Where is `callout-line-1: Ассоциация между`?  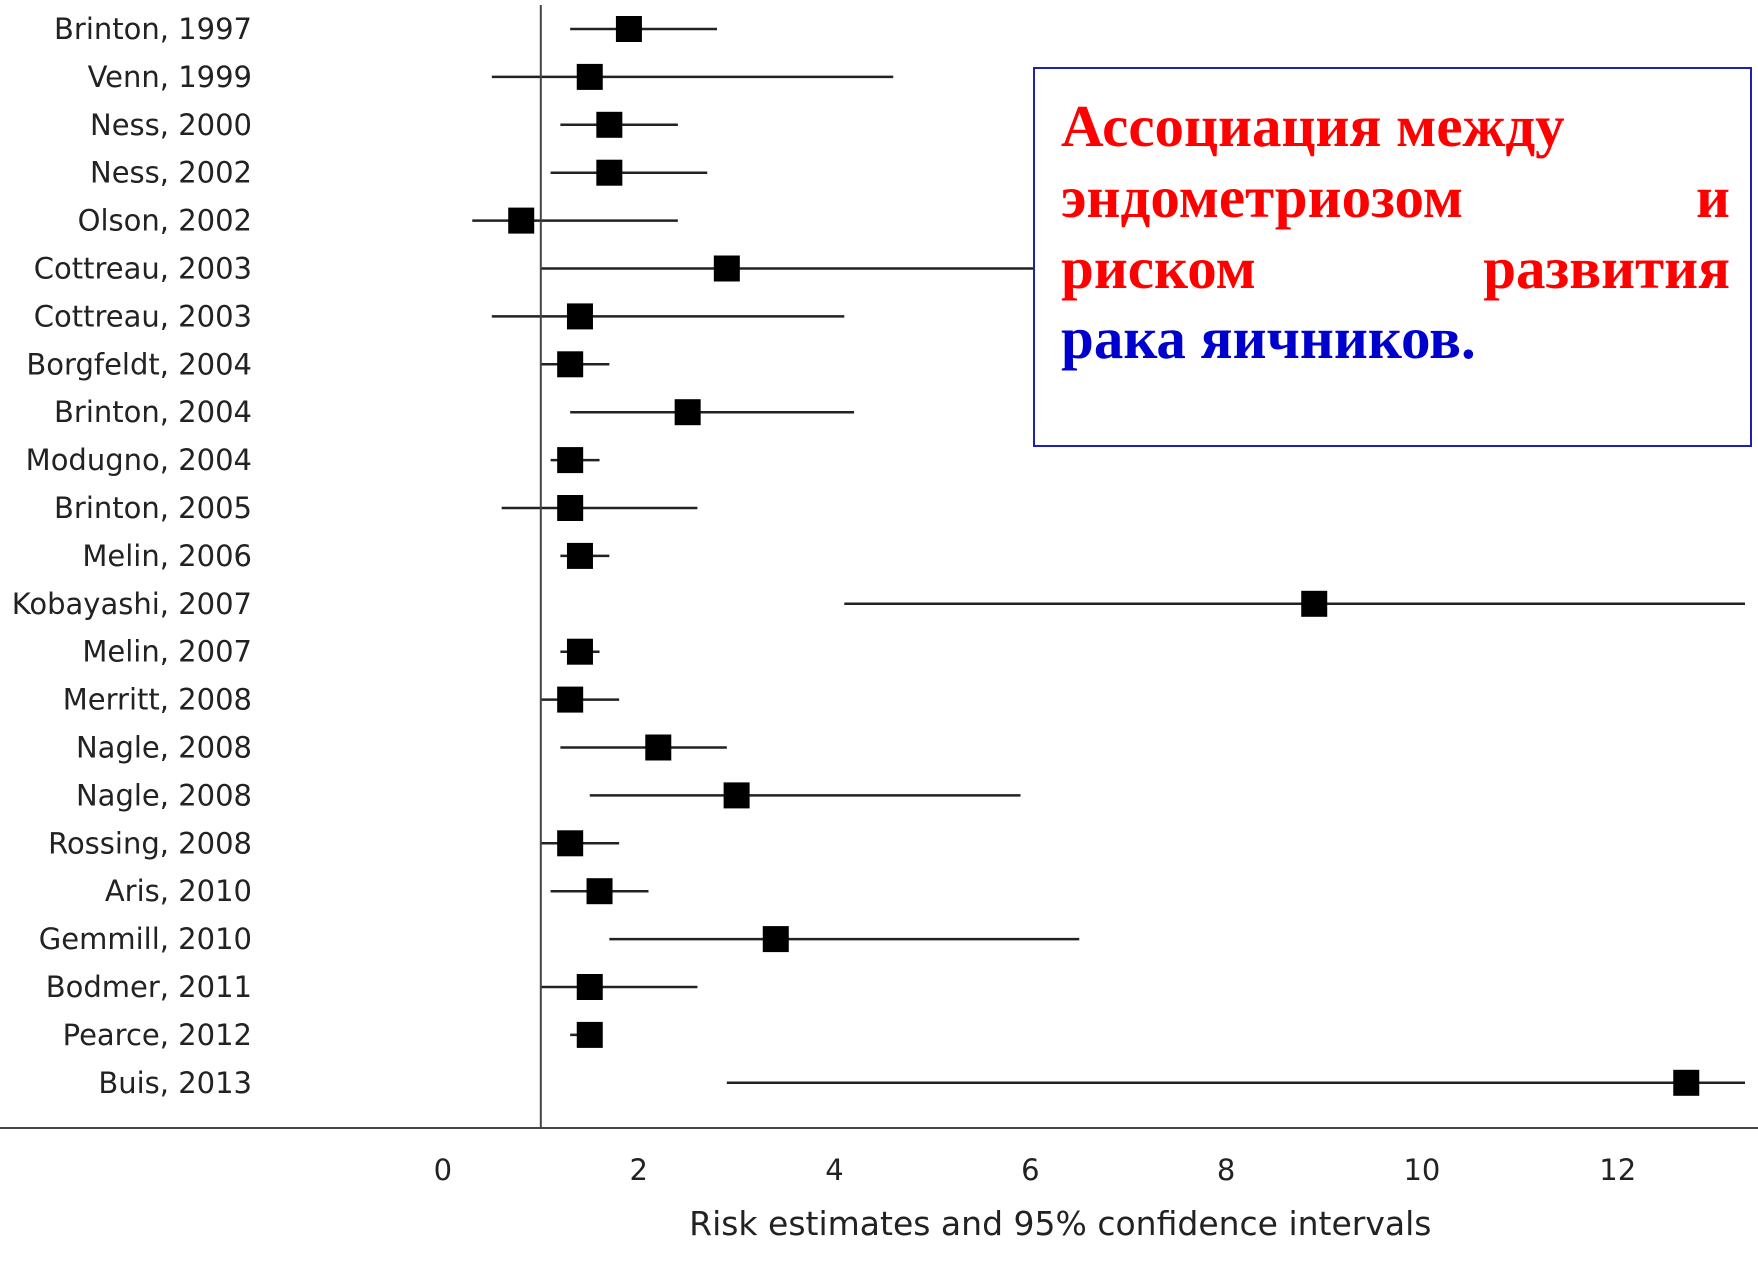 callout-line-1: Ассоциация между is located at coordinates (1313, 126).